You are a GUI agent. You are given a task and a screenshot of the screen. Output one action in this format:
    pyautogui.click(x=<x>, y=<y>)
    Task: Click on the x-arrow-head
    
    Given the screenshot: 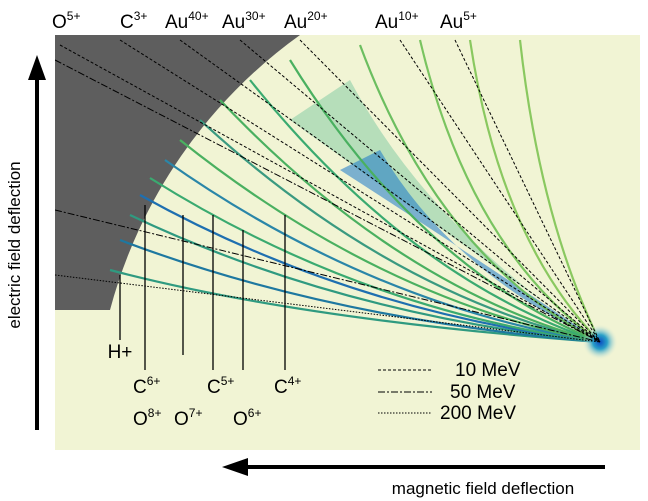 What is the action you would take?
    pyautogui.click(x=235, y=467)
    